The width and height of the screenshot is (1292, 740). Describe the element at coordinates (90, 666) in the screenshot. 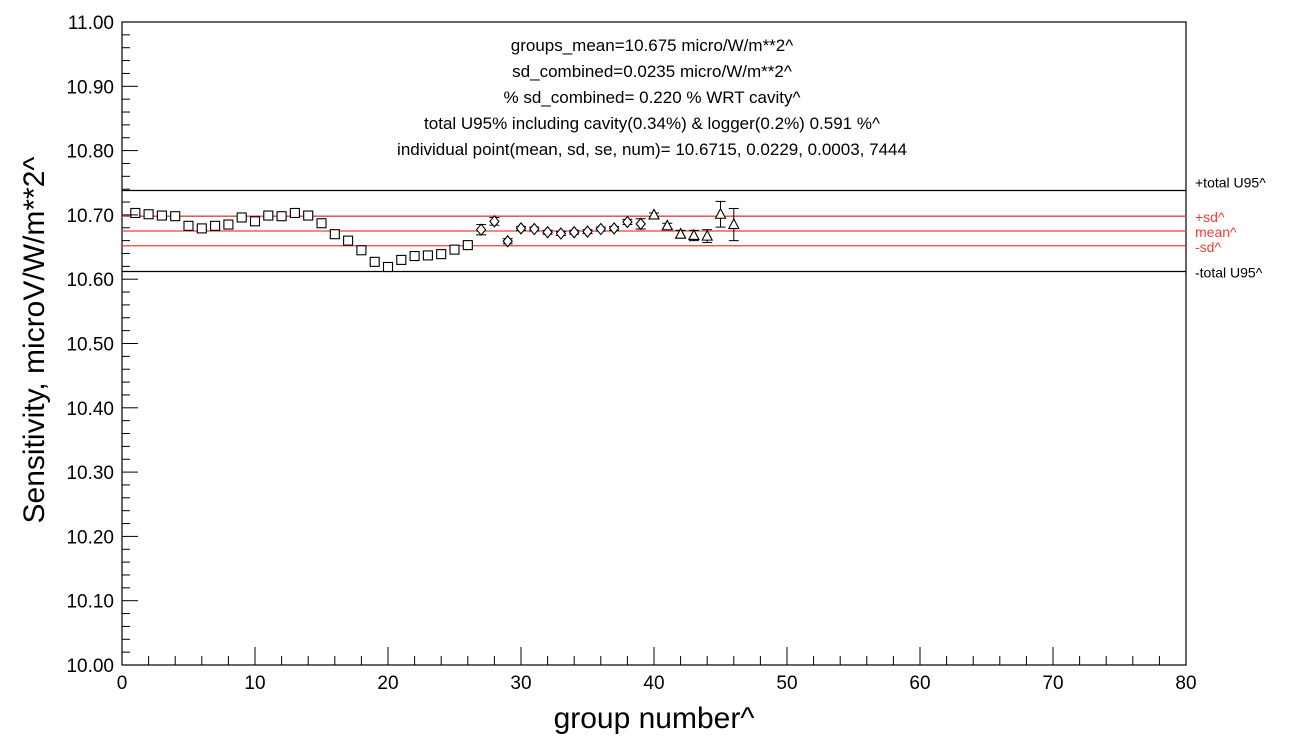

I see `y-tick-label: 10.00` at that location.